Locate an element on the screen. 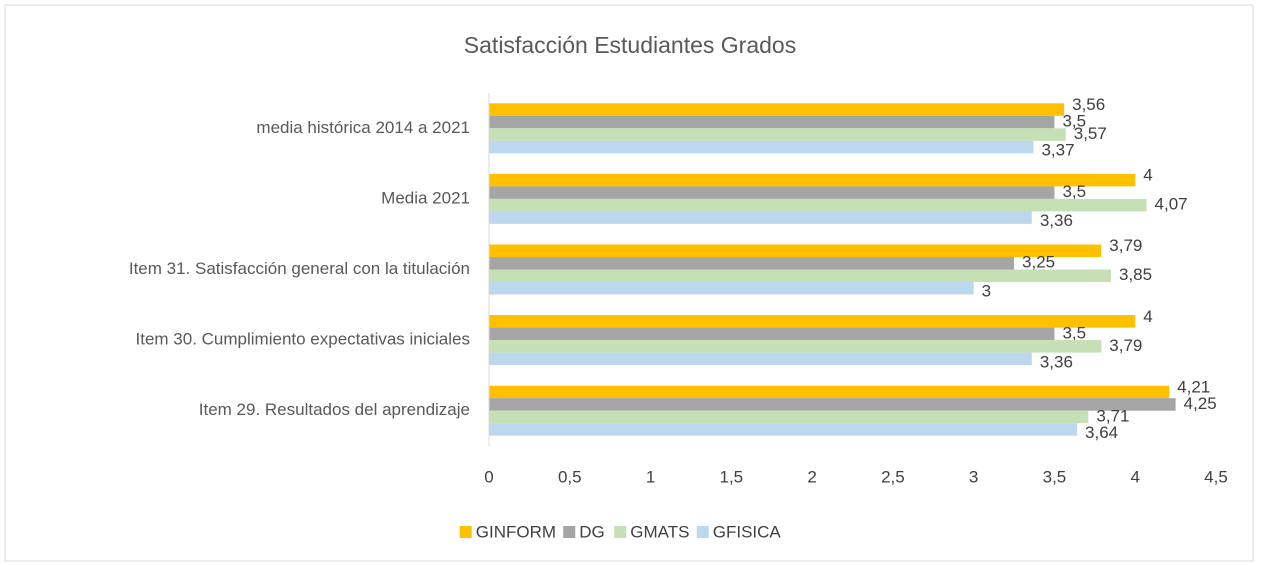 This screenshot has height=565, width=1261. x-tick-label: 4 is located at coordinates (1134, 476).